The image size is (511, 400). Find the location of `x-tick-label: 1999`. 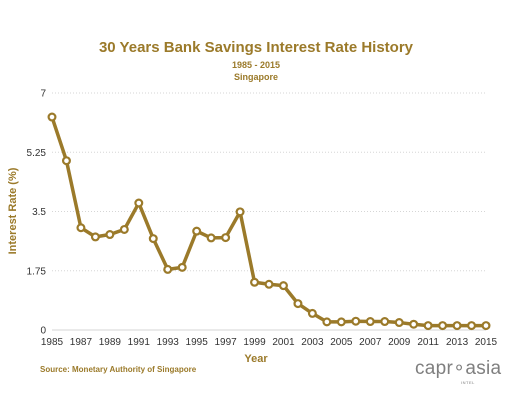

x-tick-label: 1999 is located at coordinates (254, 342).